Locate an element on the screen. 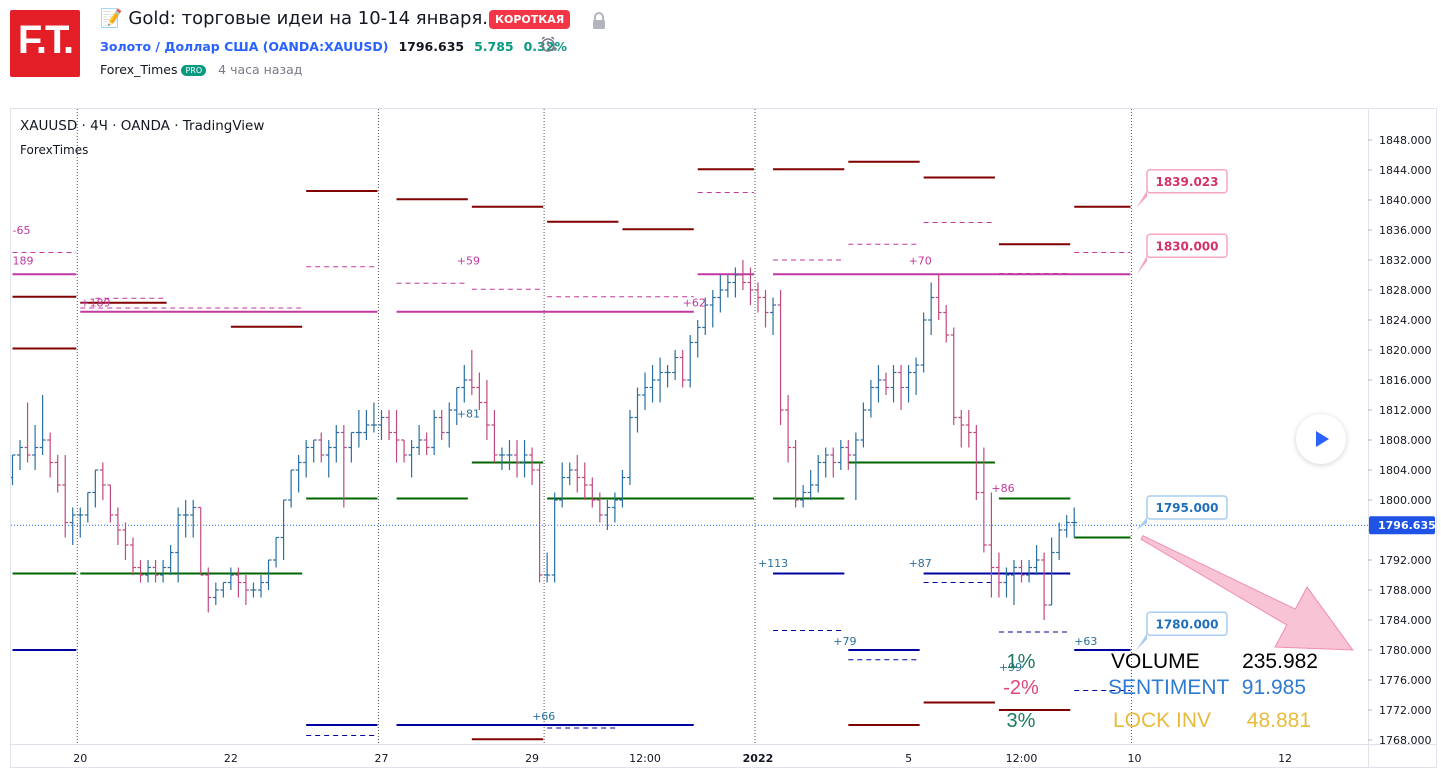 The image size is (1441, 776). indicator-row: LOCK INV 48.881 is located at coordinates (1212, 720).